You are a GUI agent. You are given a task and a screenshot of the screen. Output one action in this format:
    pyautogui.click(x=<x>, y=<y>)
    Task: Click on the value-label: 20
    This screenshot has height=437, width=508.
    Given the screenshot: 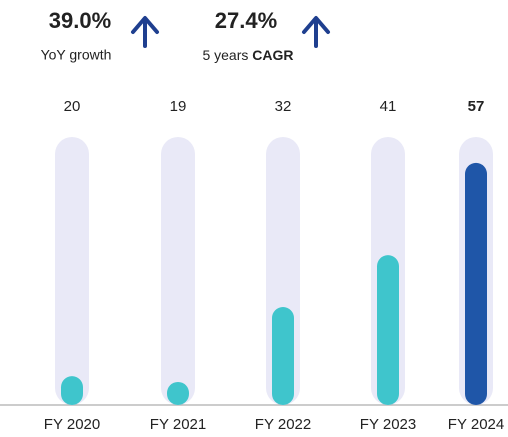 What is the action you would take?
    pyautogui.click(x=72, y=106)
    